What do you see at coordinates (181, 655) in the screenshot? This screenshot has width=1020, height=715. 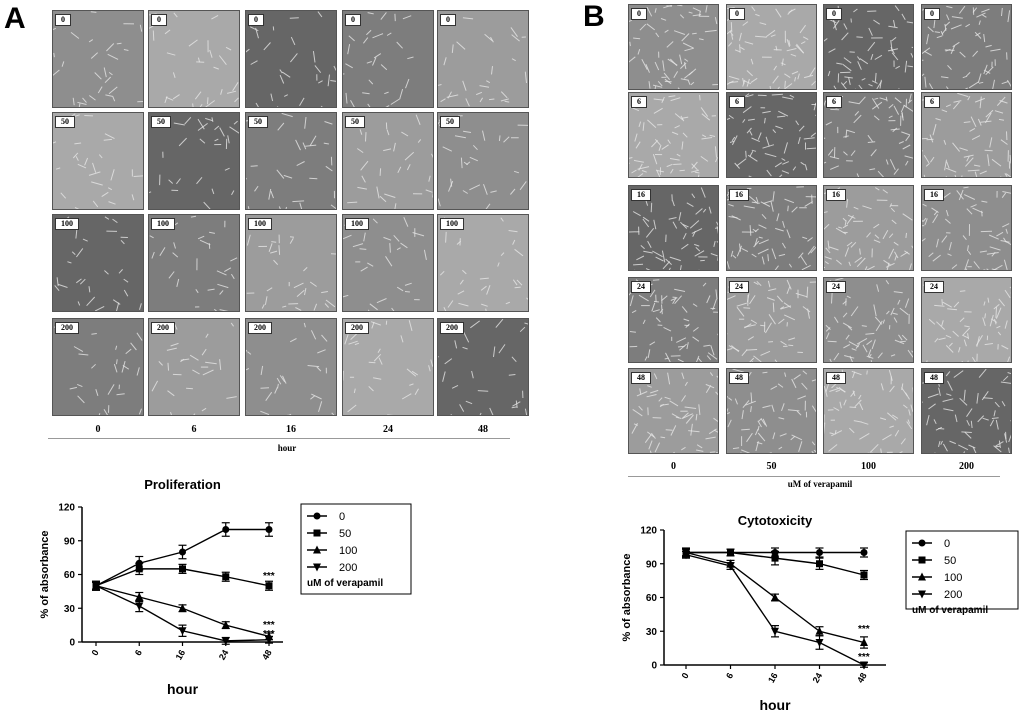 I see `proliferation-x-tick-label: 16` at bounding box center [181, 655].